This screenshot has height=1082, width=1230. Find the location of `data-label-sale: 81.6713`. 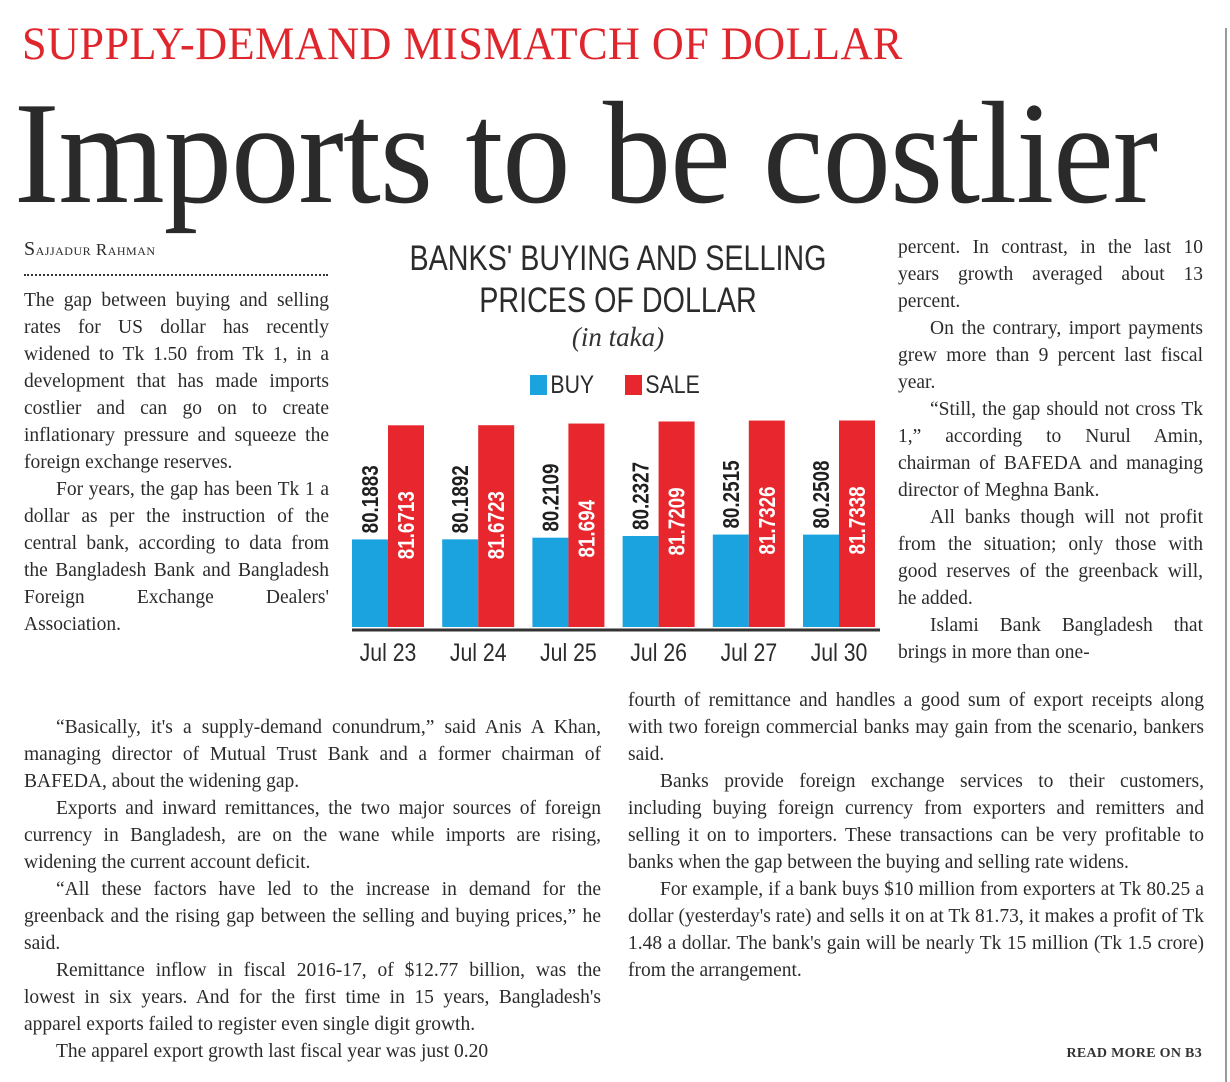

data-label-sale: 81.6713 is located at coordinates (406, 525).